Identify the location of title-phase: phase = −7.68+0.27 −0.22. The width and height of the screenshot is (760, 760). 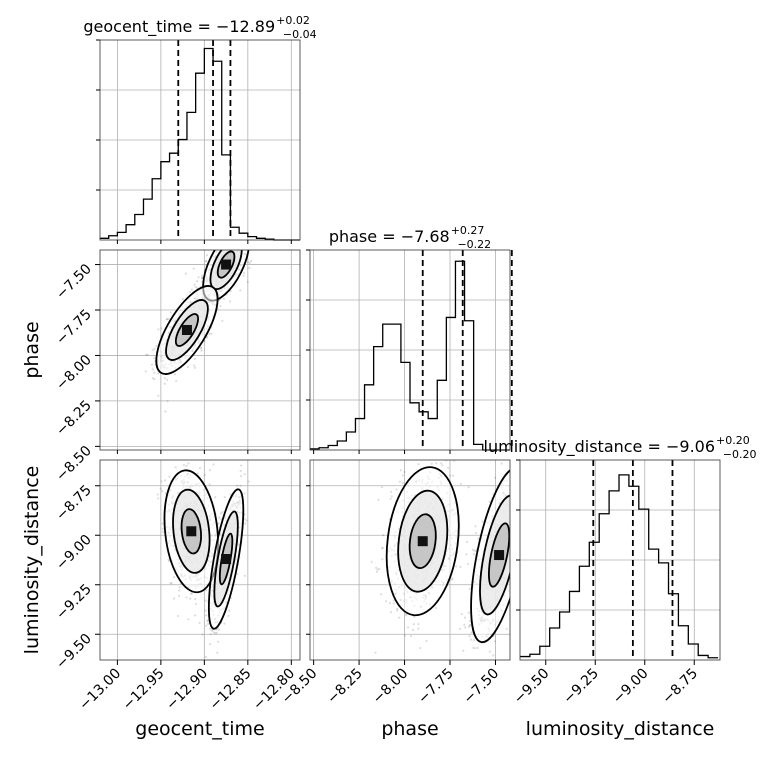
(410, 237).